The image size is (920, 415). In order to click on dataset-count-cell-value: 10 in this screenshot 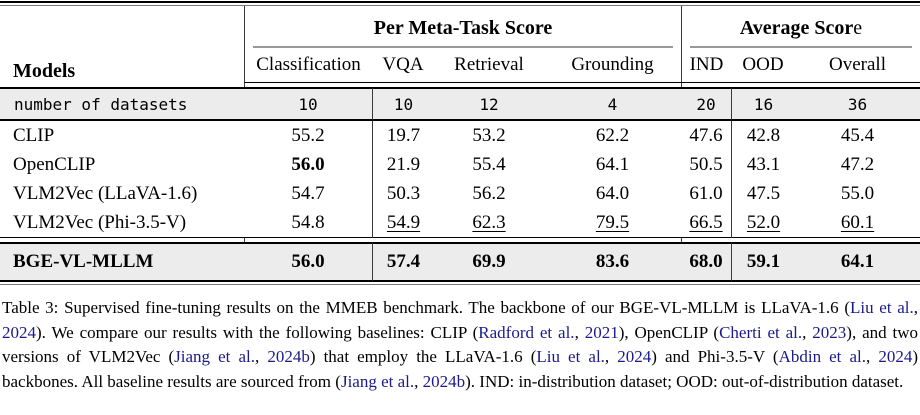, I will do `click(308, 104)`.